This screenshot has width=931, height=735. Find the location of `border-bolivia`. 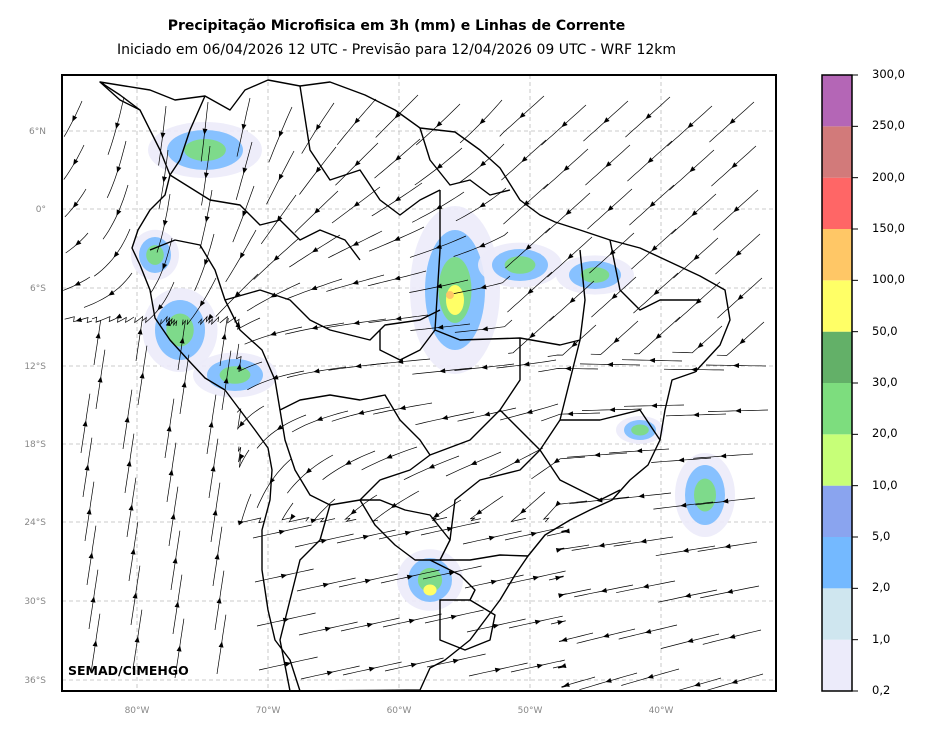

border-bolivia is located at coordinates (355, 450).